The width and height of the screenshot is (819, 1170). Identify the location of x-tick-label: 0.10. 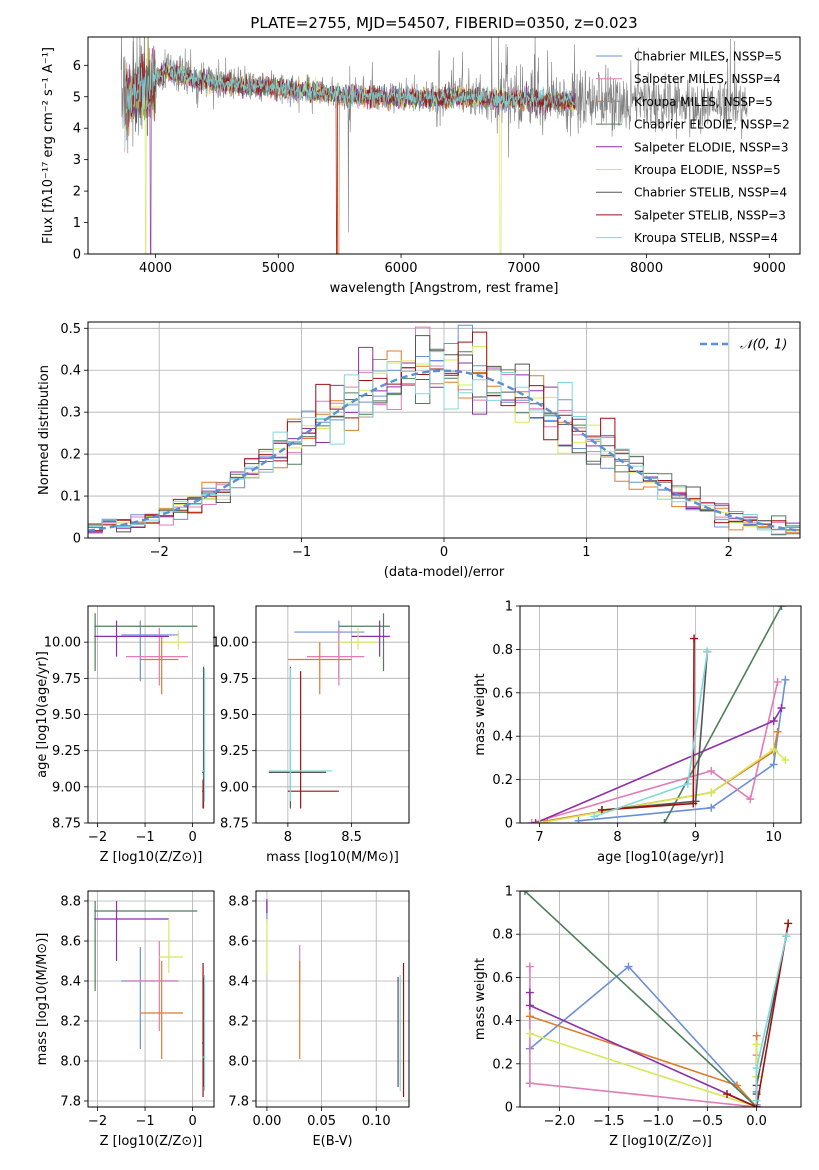
(376, 1121).